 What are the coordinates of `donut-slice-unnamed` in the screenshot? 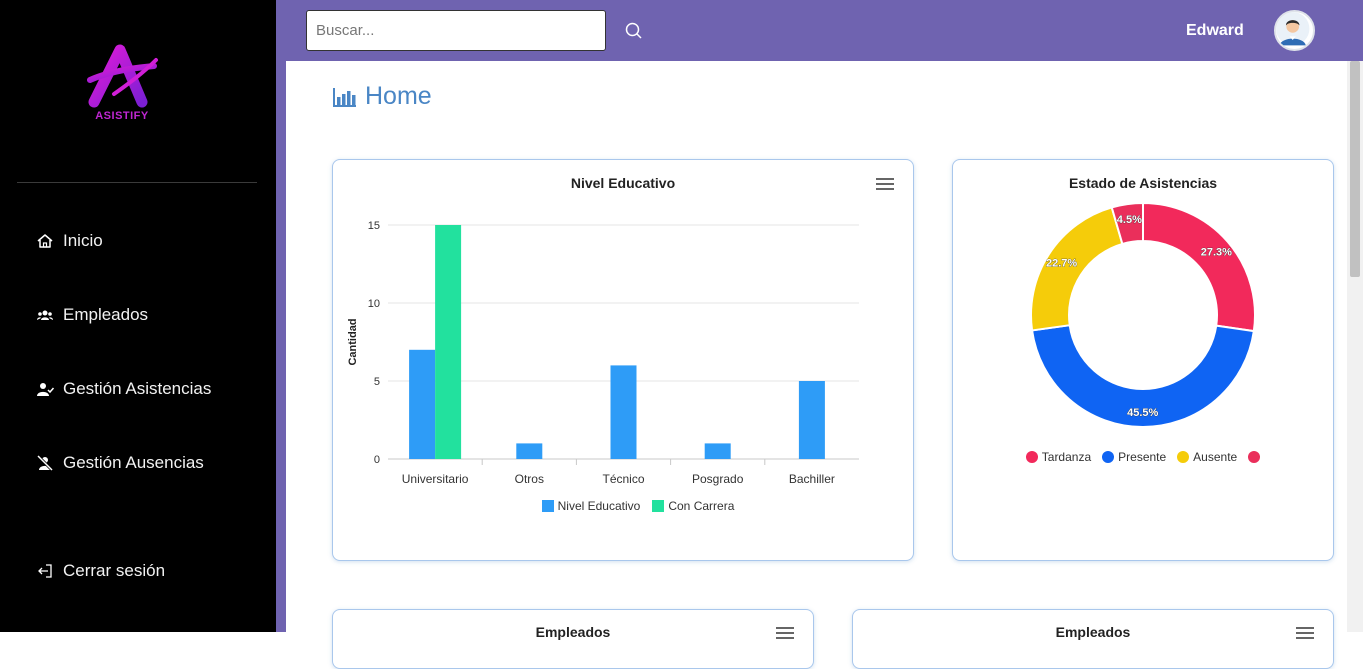 It's located at (1127, 223).